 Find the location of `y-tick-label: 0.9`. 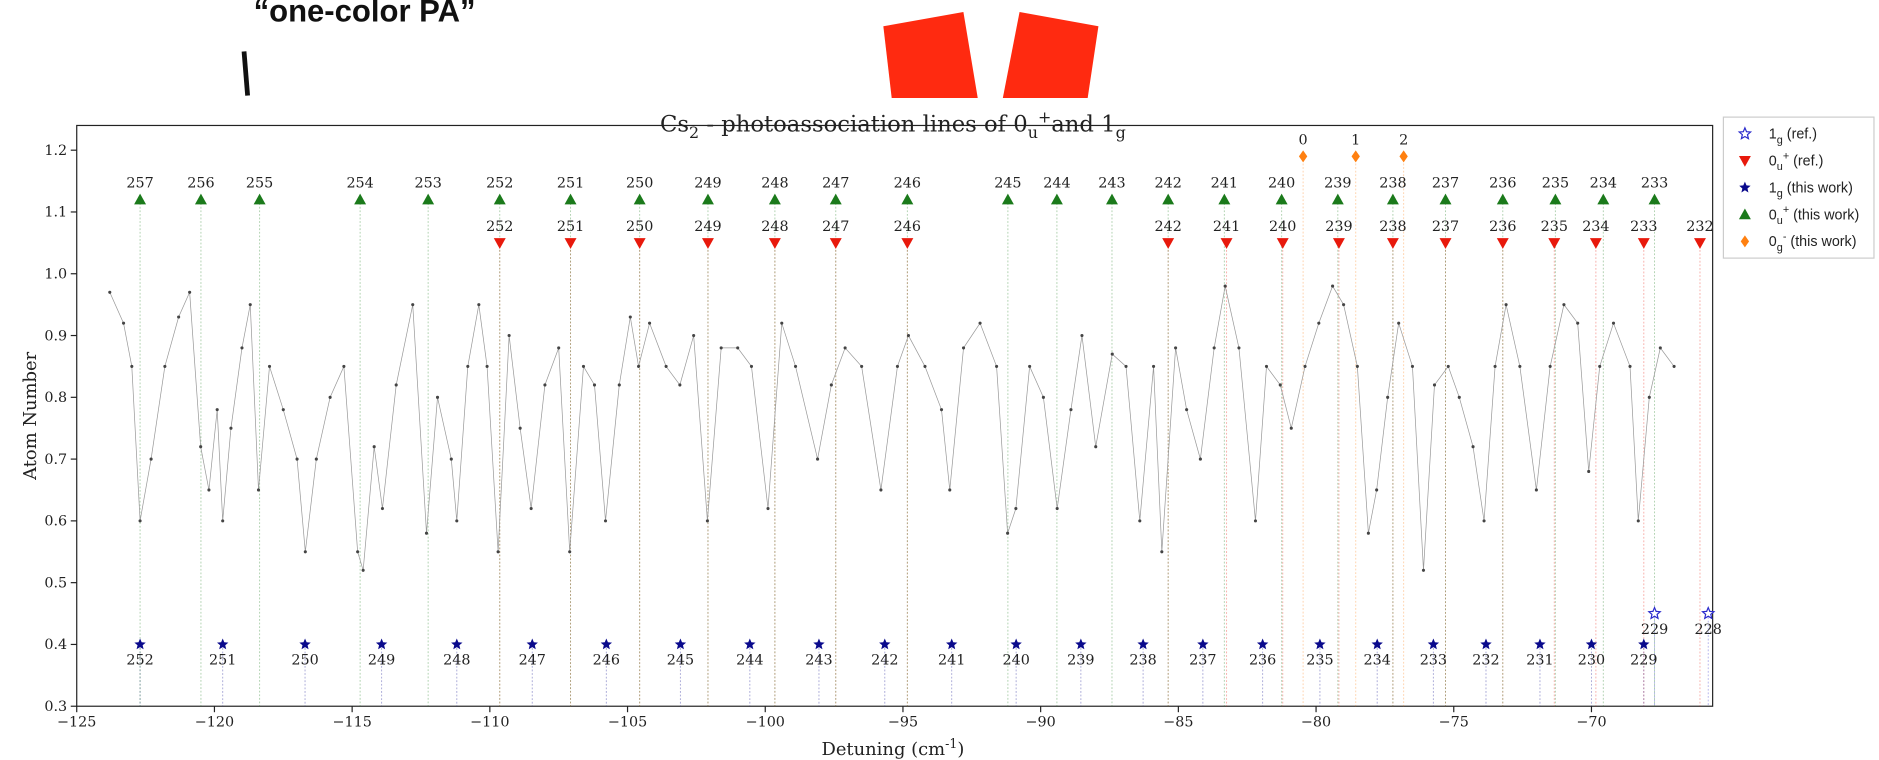

y-tick-label: 0.9 is located at coordinates (55, 336).